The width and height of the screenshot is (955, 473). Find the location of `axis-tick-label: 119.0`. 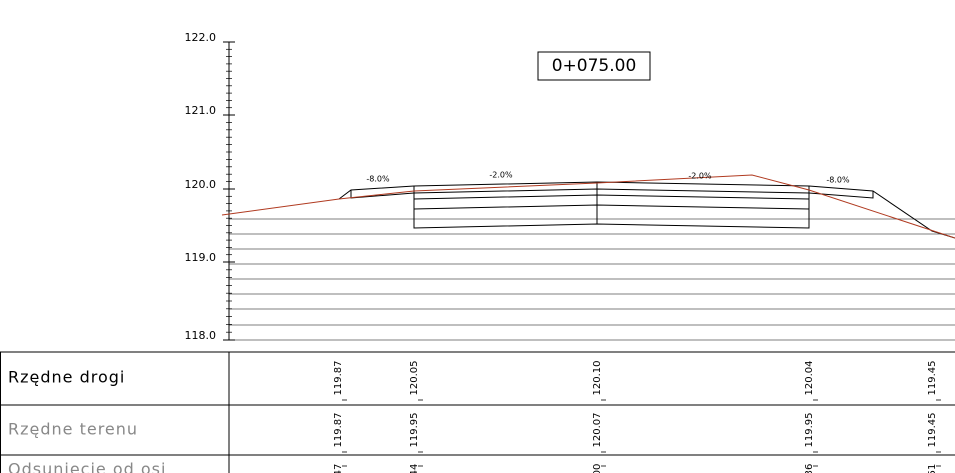

axis-tick-label: 119.0 is located at coordinates (201, 257).